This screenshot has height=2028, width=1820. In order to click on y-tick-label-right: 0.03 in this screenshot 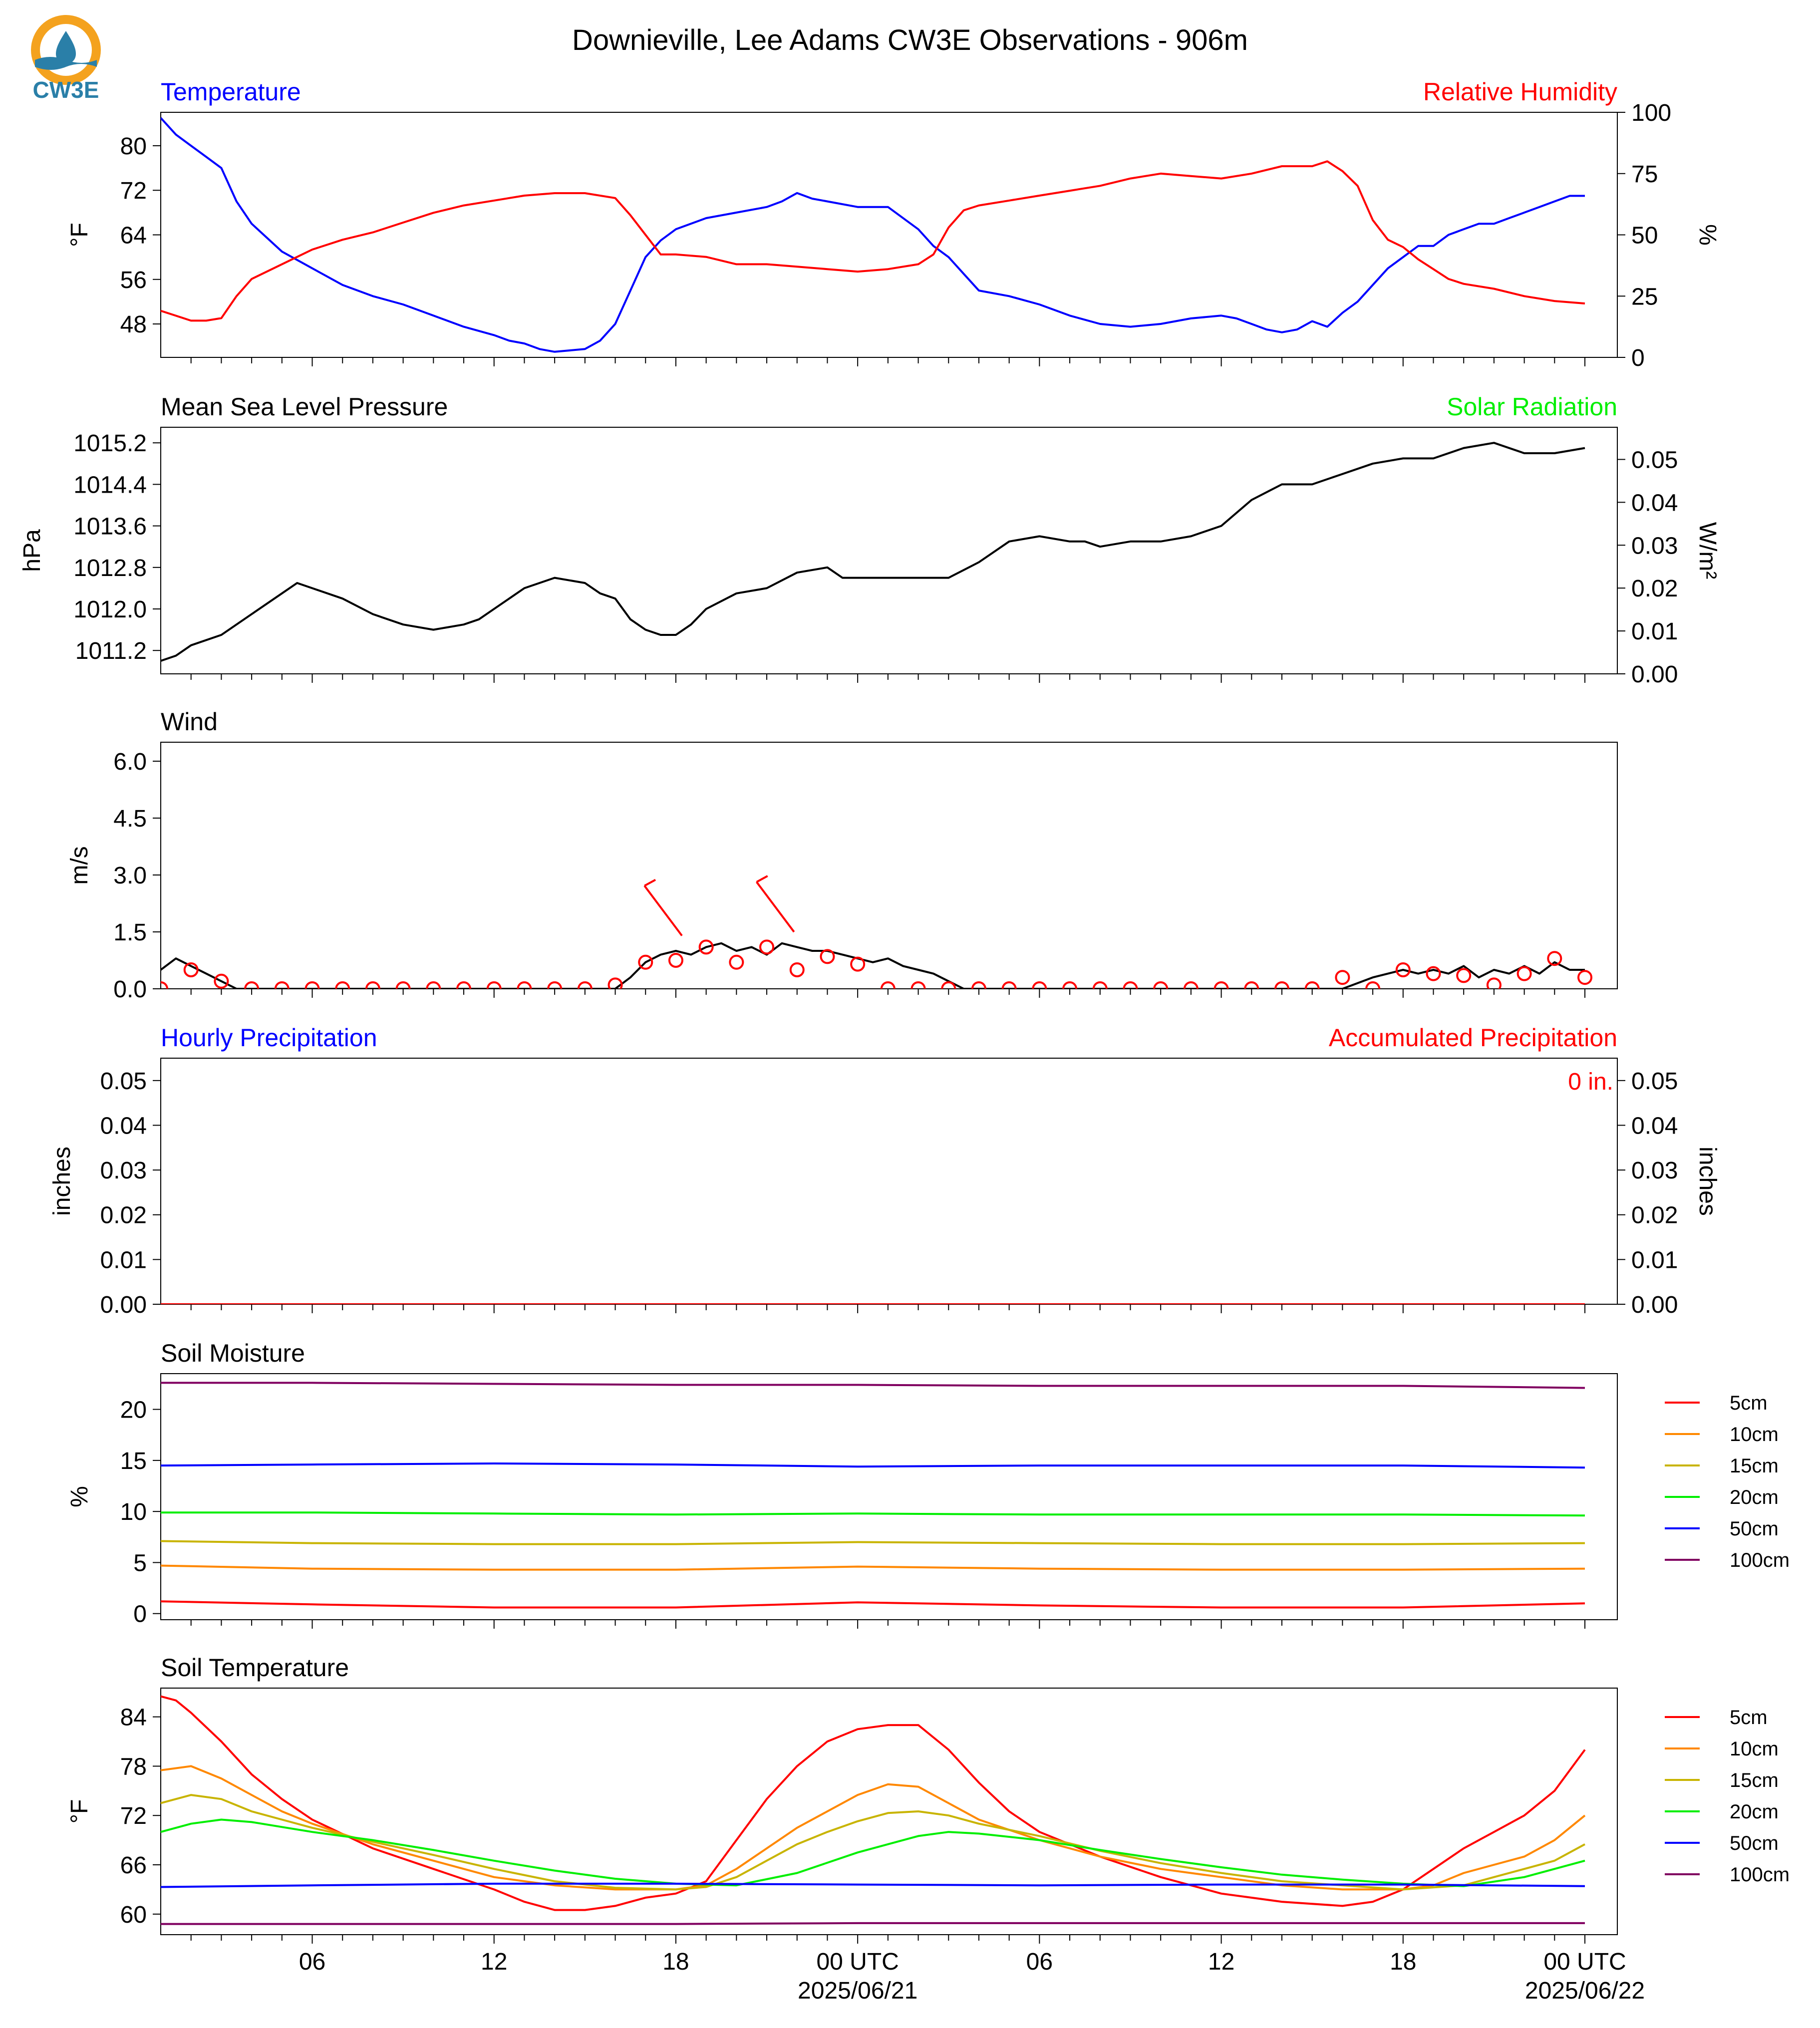, I will do `click(1654, 546)`.